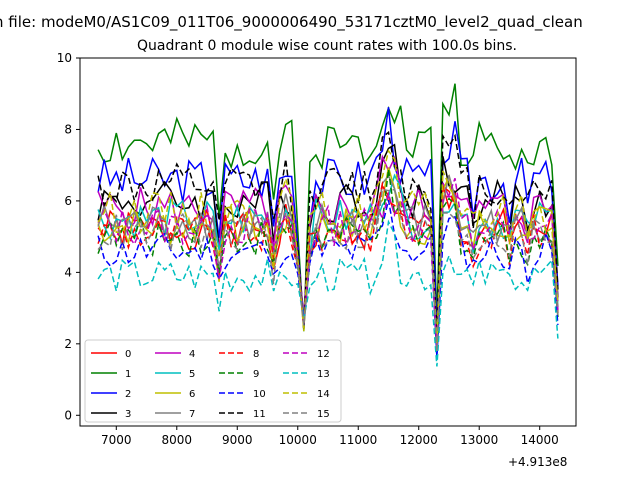  What do you see at coordinates (68, 201) in the screenshot?
I see `y-tick-label: 6` at bounding box center [68, 201].